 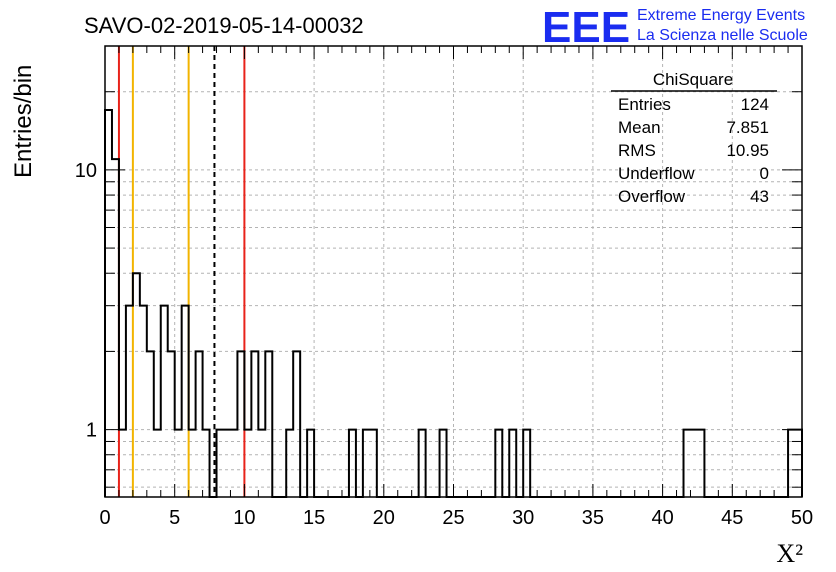 I want to click on stats-label-entries: Entries, so click(x=644, y=104).